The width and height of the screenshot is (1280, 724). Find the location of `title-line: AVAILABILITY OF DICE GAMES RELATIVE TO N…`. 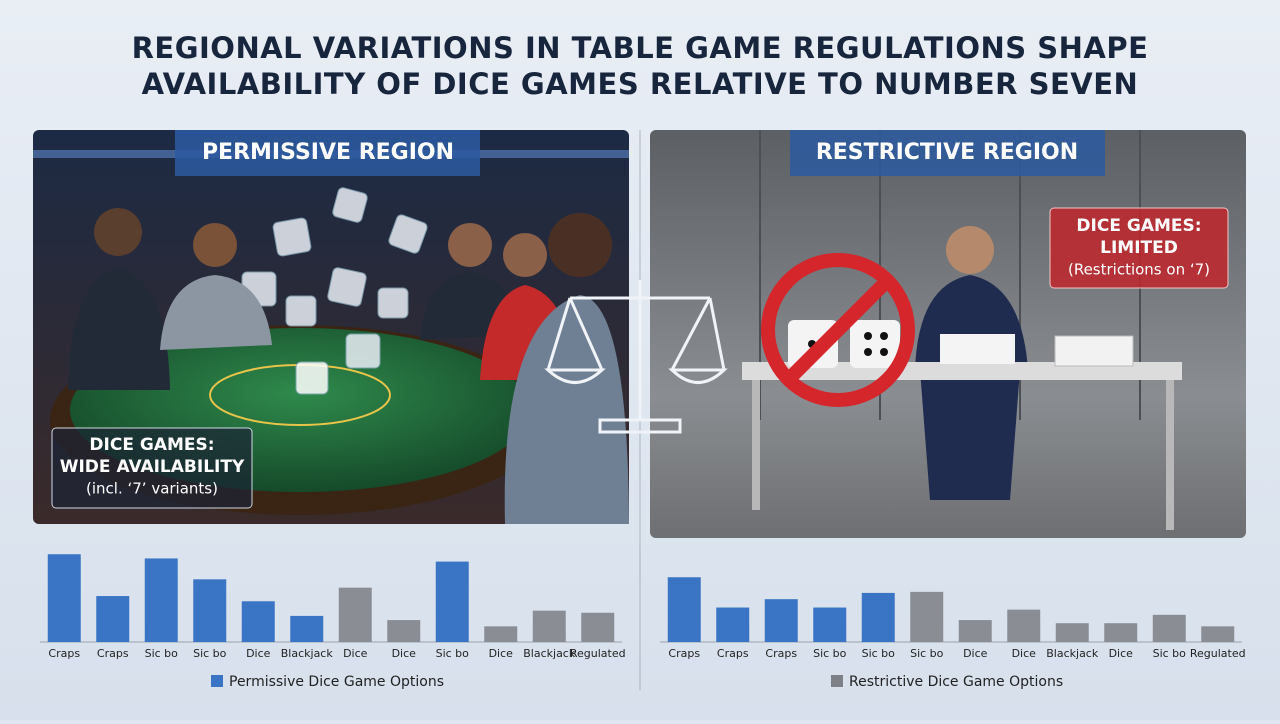

title-line: AVAILABILITY OF DICE GAMES RELATIVE TO N… is located at coordinates (640, 84).